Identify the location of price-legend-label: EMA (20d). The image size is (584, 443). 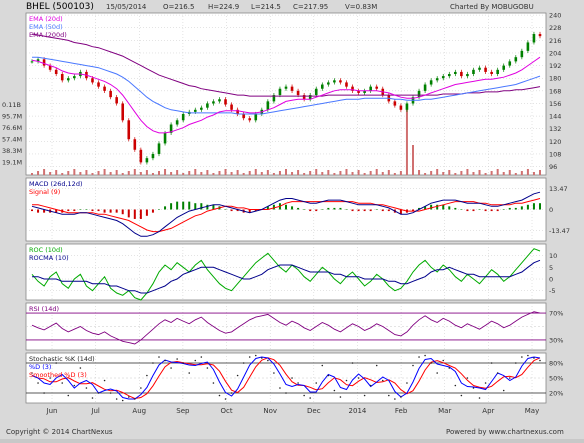
(46, 19).